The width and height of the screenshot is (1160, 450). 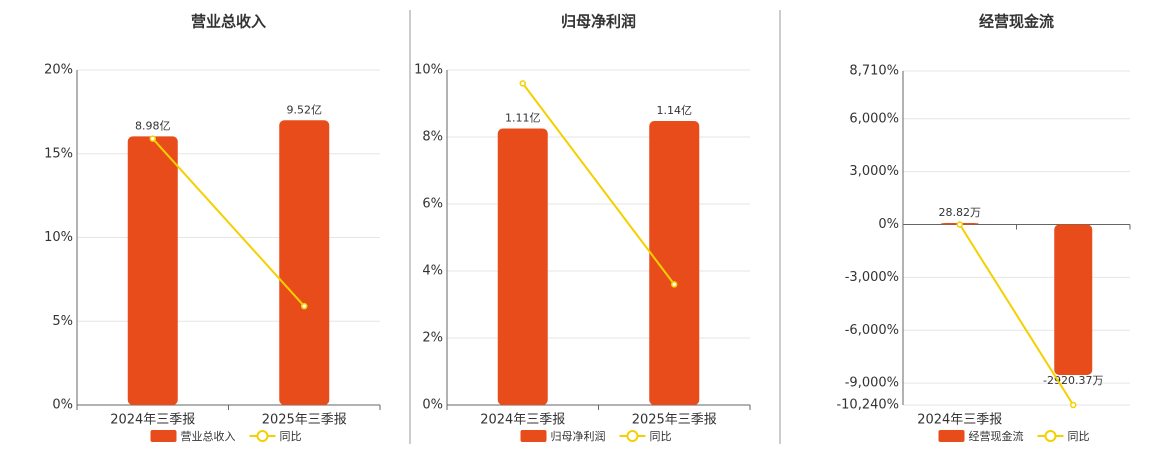 I want to click on y-tick-label: 8%, so click(x=432, y=137).